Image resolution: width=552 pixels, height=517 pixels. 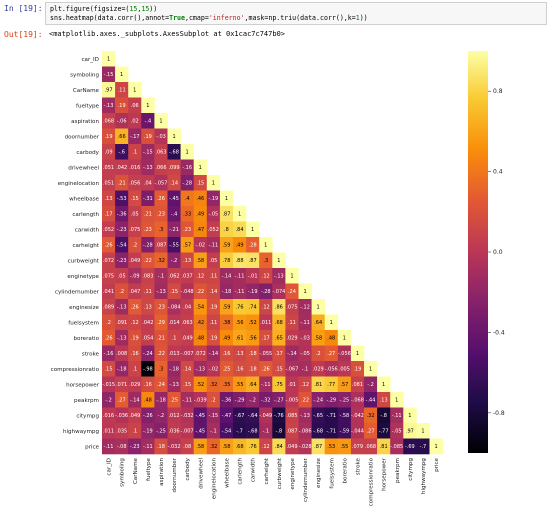 I want to click on cell-annotation: -.6, so click(x=121, y=153).